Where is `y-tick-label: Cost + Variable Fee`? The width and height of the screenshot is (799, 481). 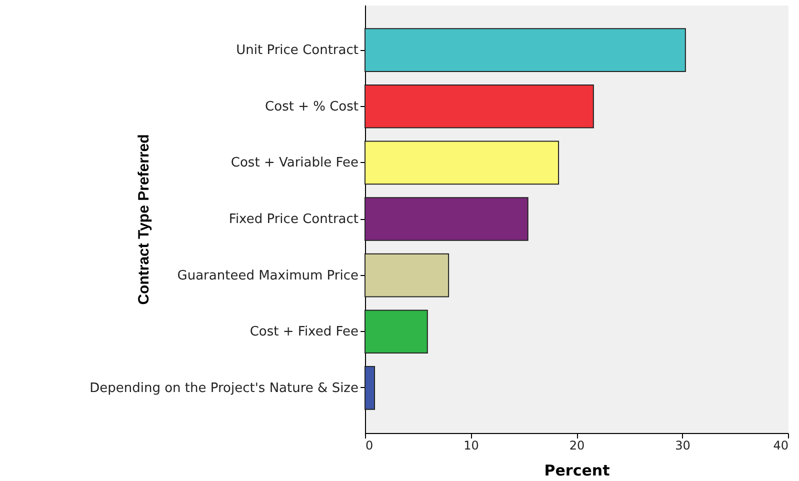
y-tick-label: Cost + Variable Fee is located at coordinates (294, 163).